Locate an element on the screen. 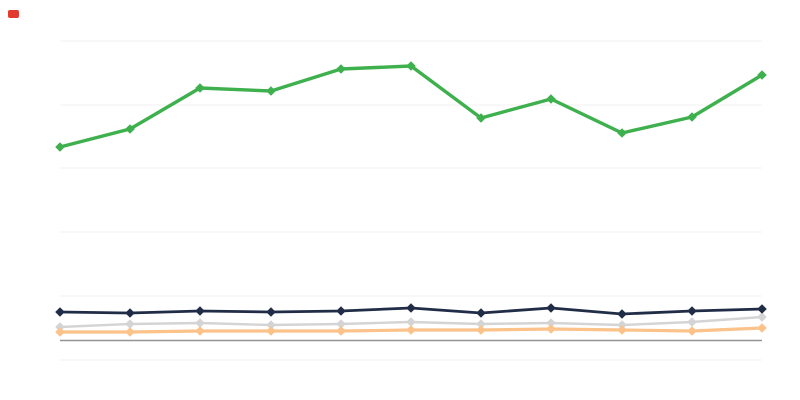 The image size is (800, 400). recording-indicator-icon is located at coordinates (13, 14).